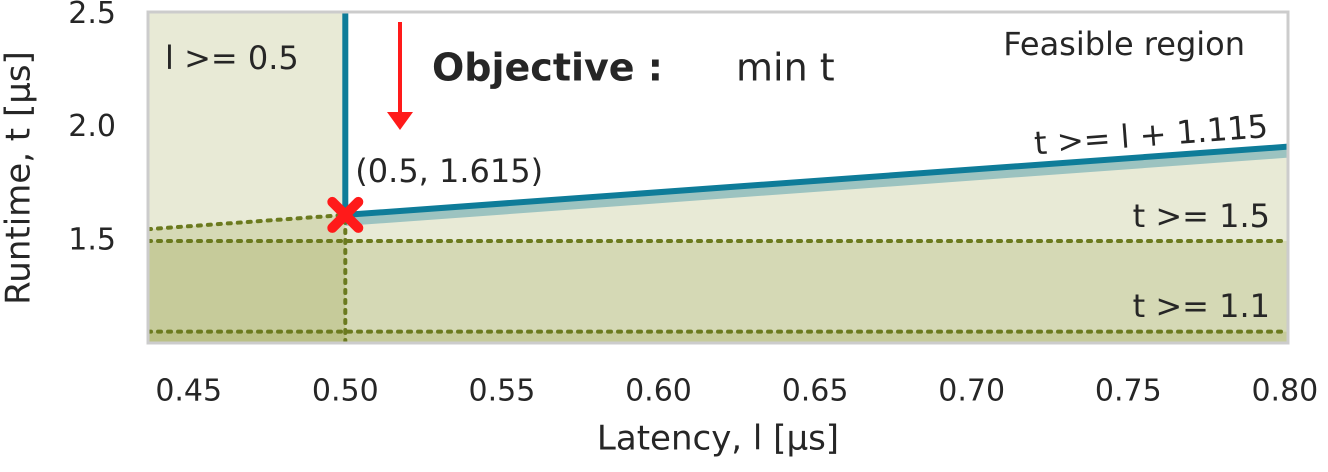 Image resolution: width=1328 pixels, height=472 pixels. I want to click on x-tick-label: 0.55, so click(502, 391).